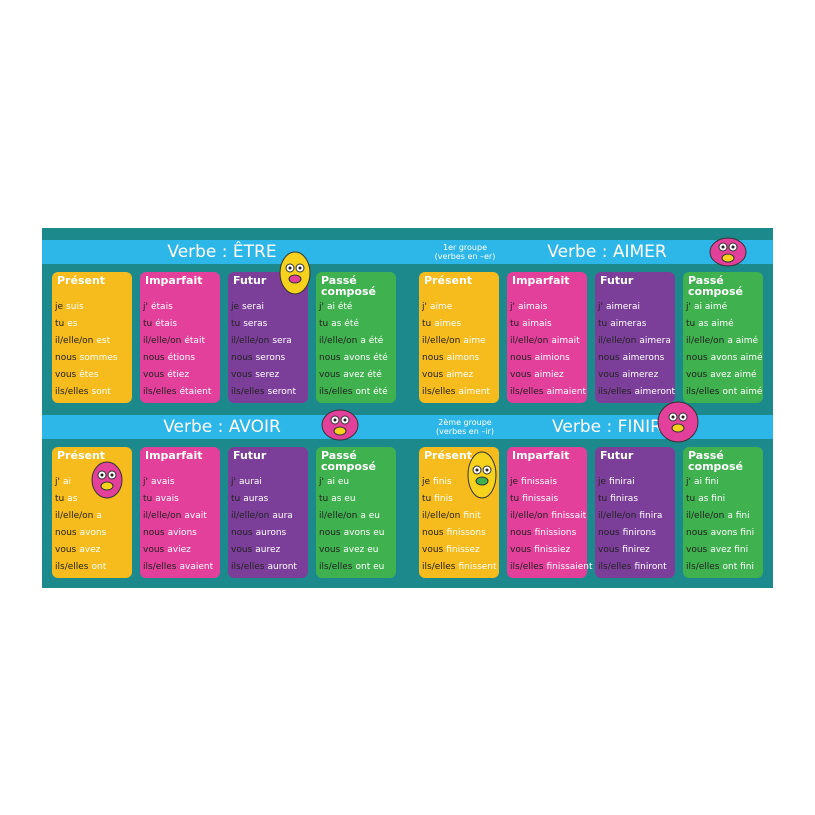  I want to click on conjugation-row: ils/elles avaient, so click(178, 567).